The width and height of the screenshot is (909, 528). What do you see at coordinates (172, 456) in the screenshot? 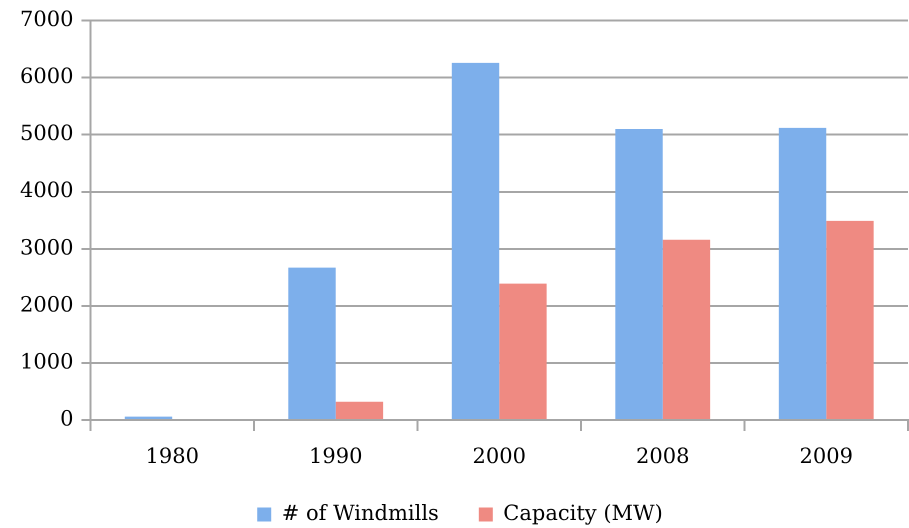
I see `x-tick-label: 1980` at bounding box center [172, 456].